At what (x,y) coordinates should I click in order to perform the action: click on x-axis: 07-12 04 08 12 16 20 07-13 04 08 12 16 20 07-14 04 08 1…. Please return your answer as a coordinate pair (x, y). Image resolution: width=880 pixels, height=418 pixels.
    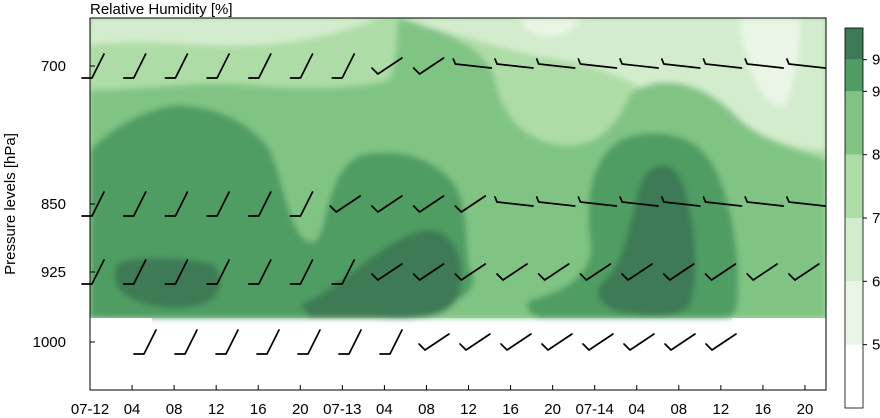
    Looking at the image, I should click on (442, 401).